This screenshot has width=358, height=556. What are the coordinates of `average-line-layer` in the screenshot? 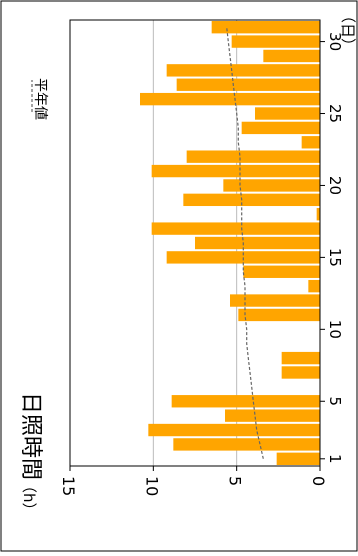 It's located at (245, 243).